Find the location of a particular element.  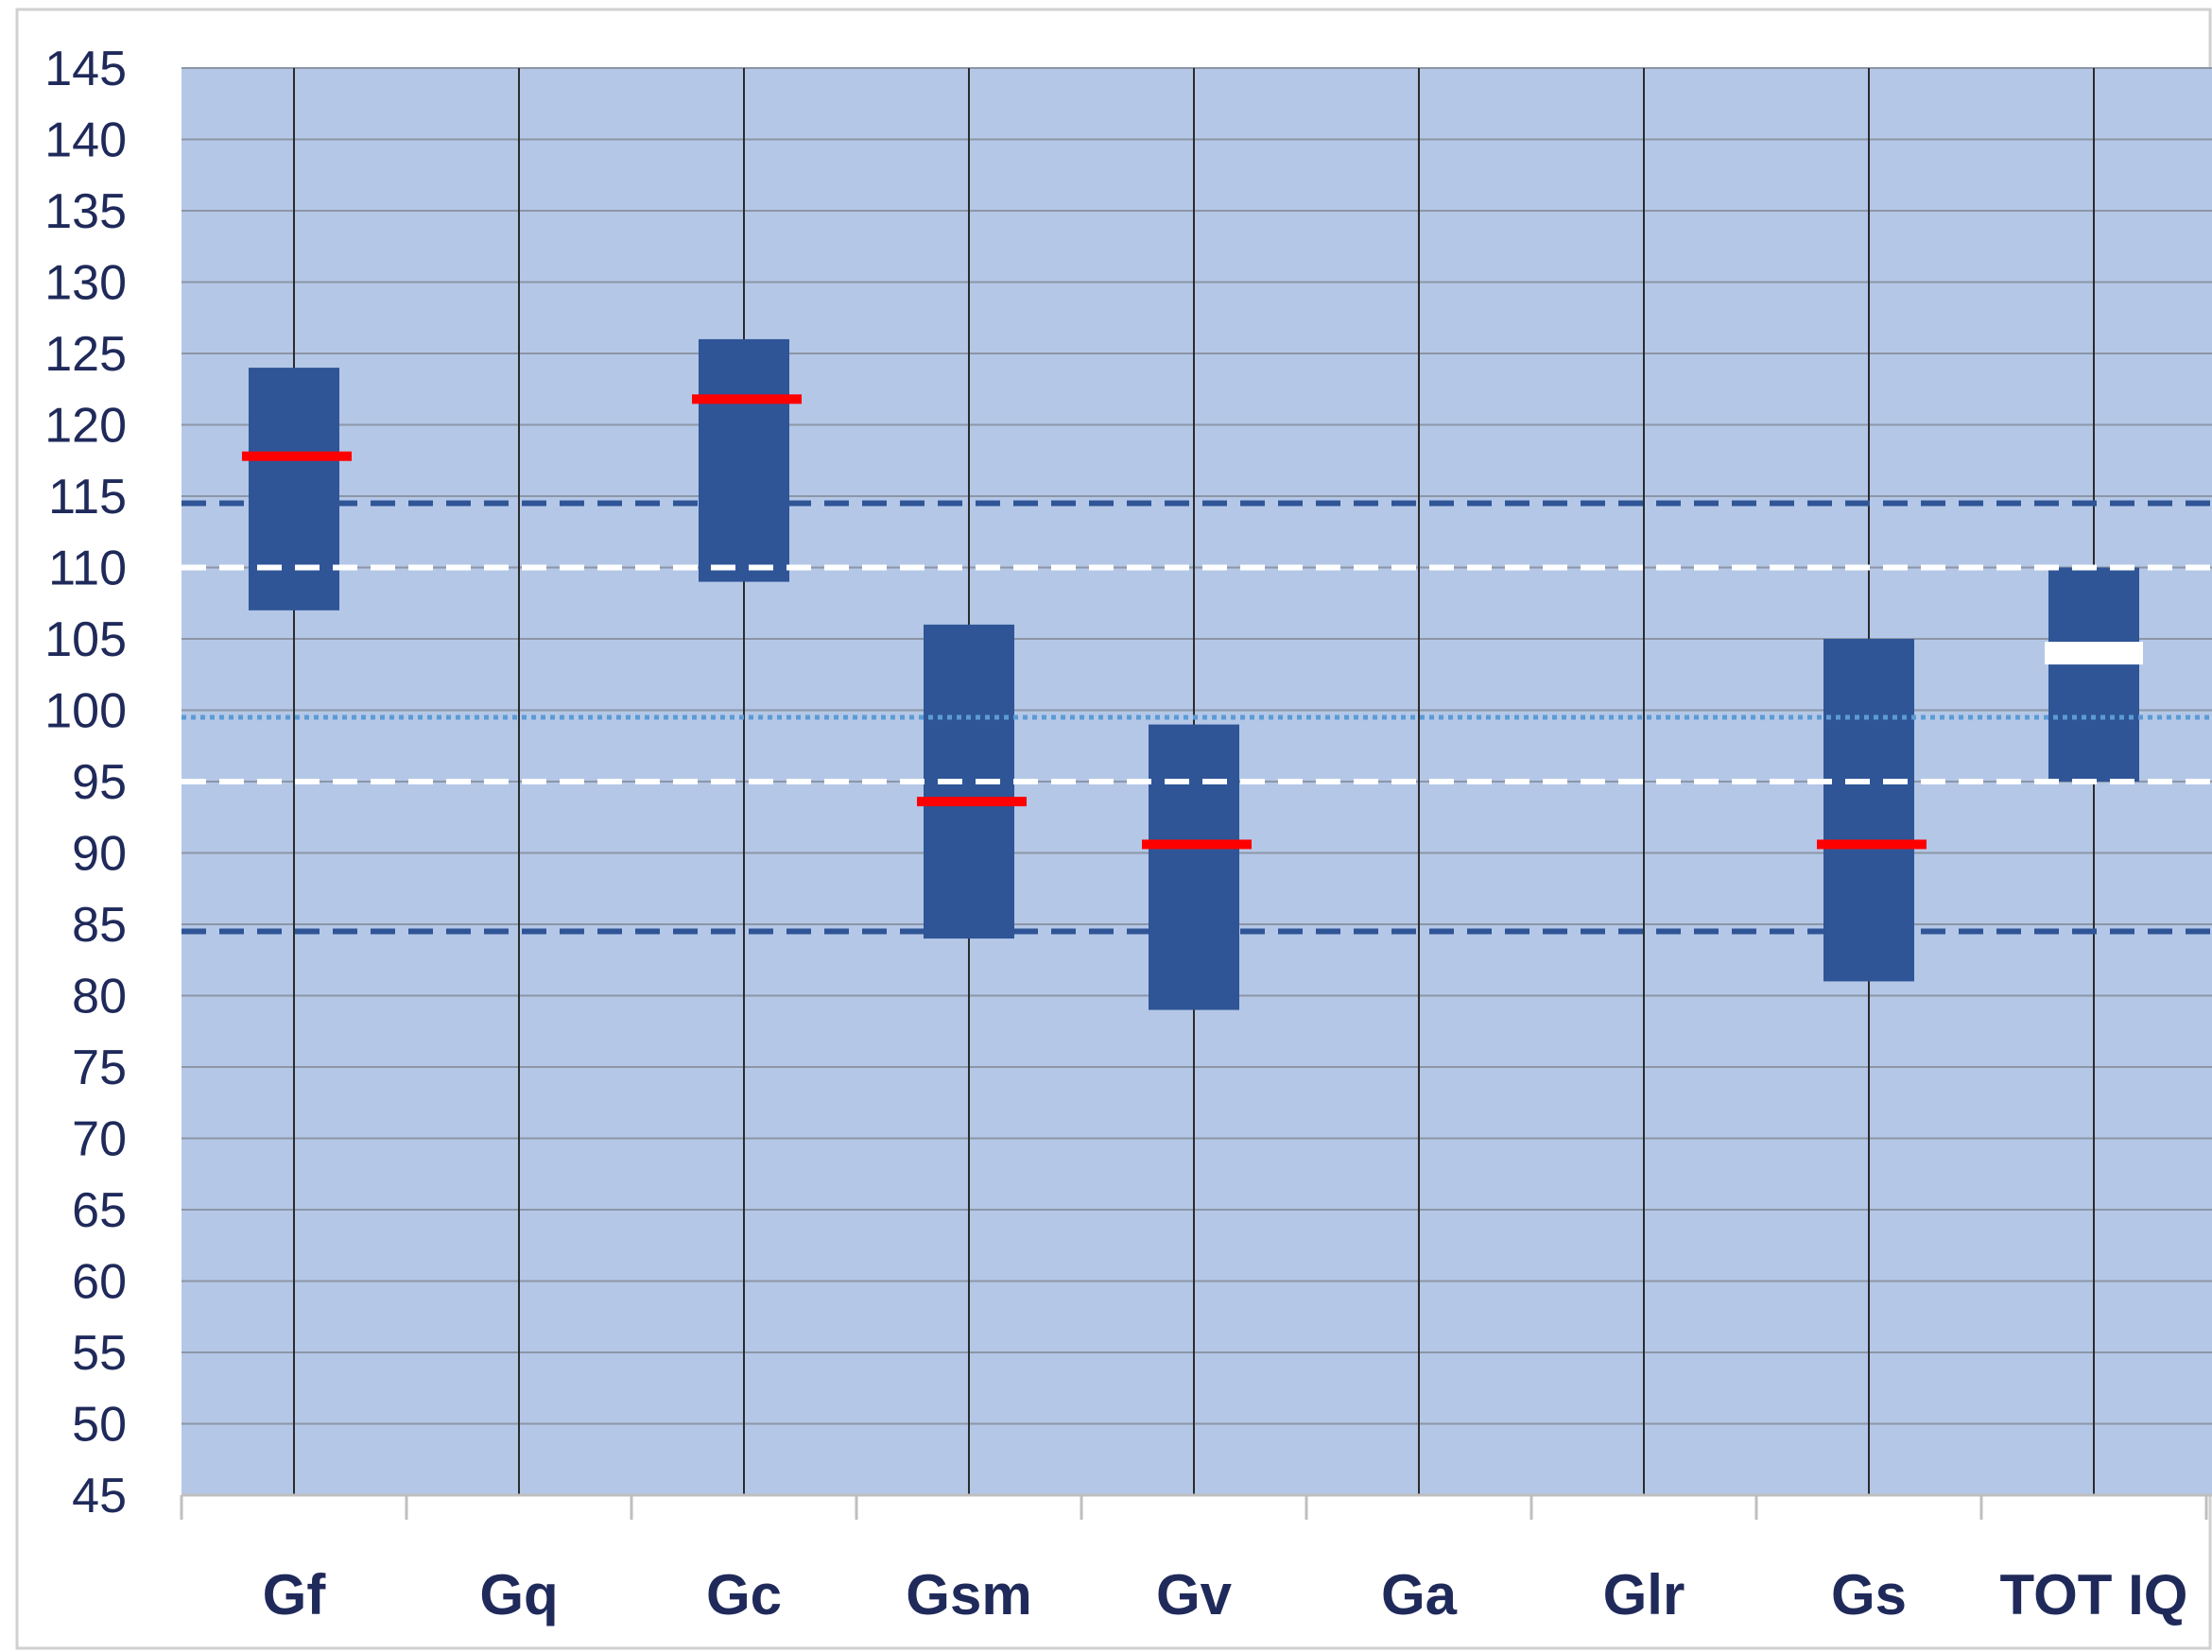

x-axis is located at coordinates (1196, 1506).